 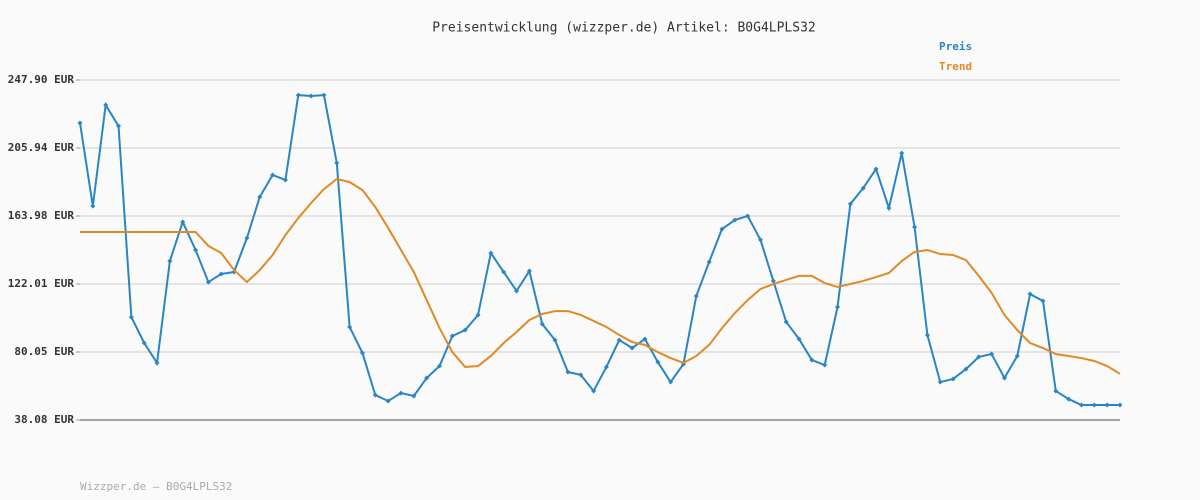 What do you see at coordinates (41, 79) in the screenshot?
I see `y-tick-label: 247.90 EUR` at bounding box center [41, 79].